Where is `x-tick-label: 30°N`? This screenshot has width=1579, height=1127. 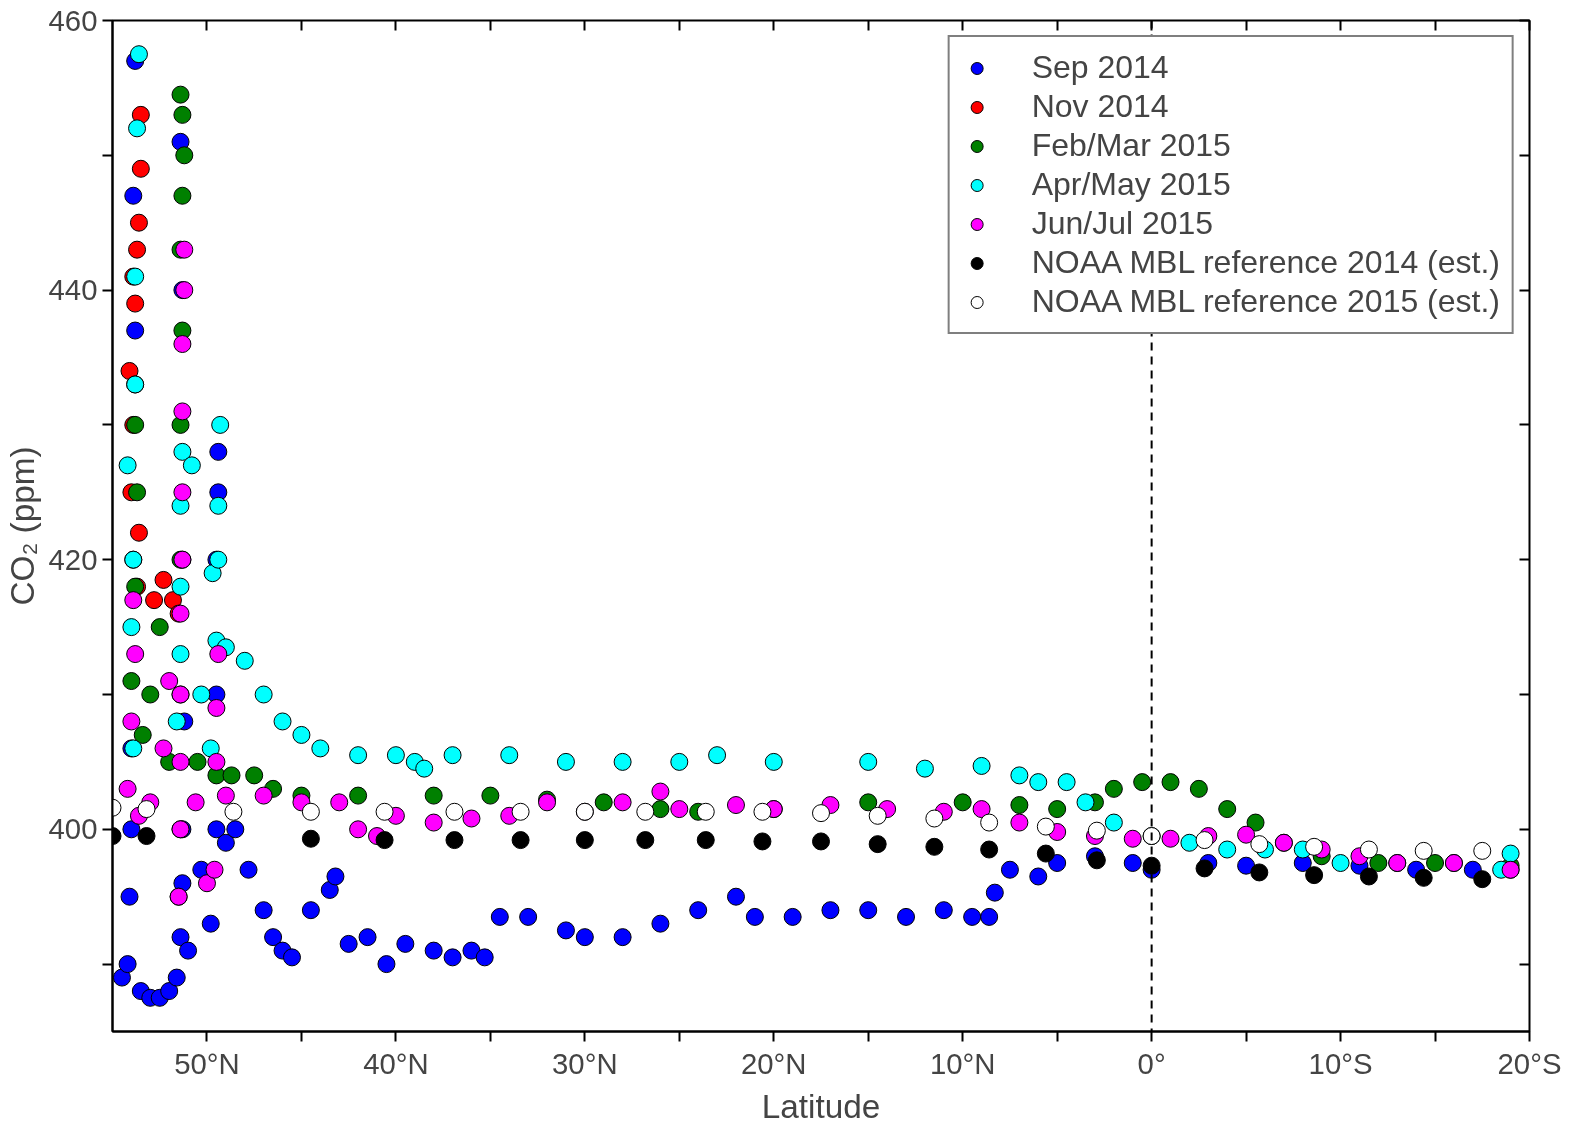
x-tick-label: 30°N is located at coordinates (585, 1063).